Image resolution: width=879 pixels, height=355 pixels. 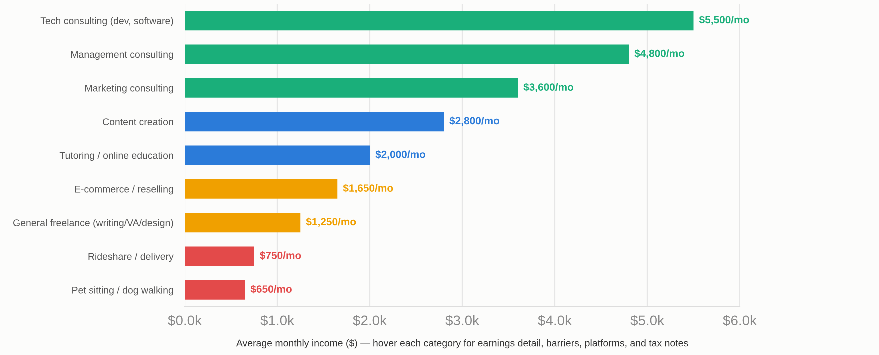 What do you see at coordinates (277, 320) in the screenshot?
I see `x-tick-label: $1.0k` at bounding box center [277, 320].